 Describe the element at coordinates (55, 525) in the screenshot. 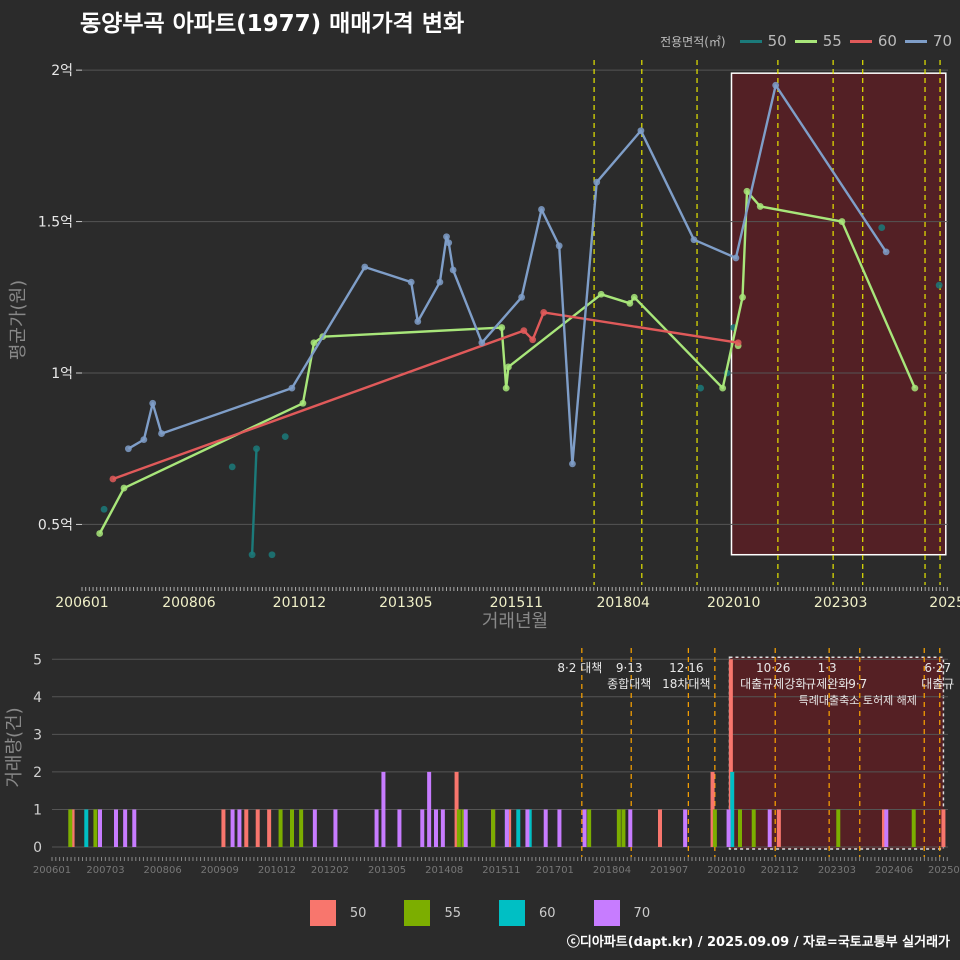

I see `y-tick-label: 0.5억` at that location.